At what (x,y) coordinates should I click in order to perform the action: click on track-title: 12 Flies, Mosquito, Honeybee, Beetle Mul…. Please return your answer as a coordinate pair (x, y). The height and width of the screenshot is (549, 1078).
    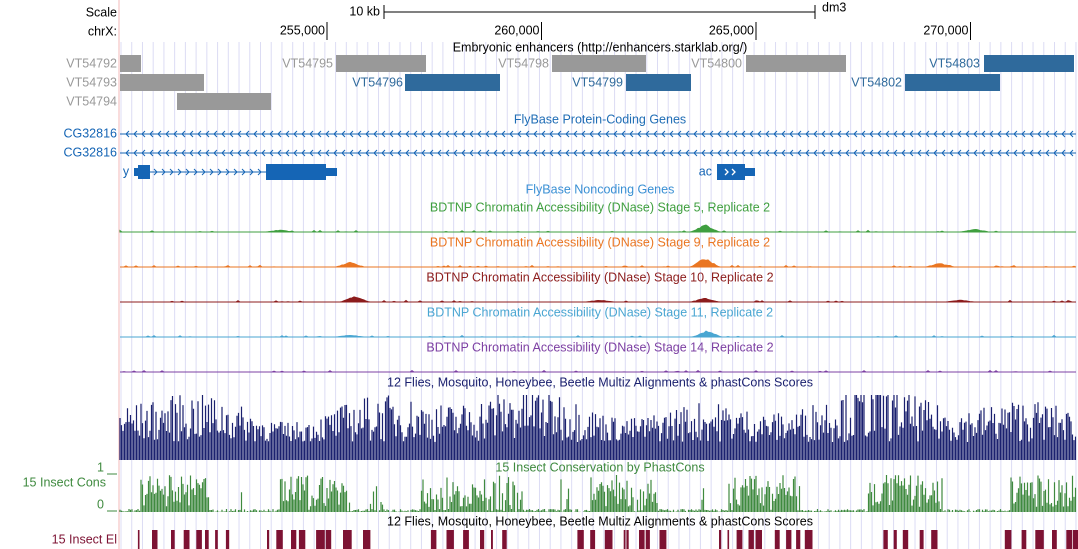
    Looking at the image, I should click on (600, 382).